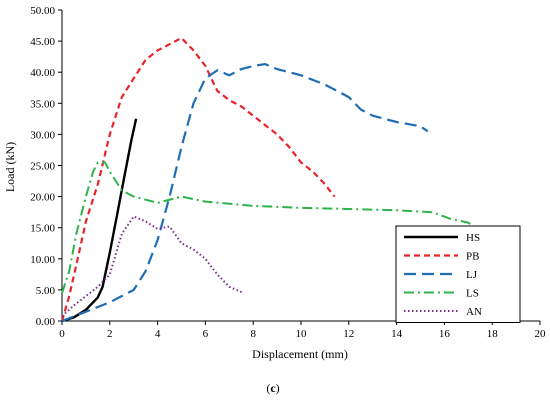  I want to click on x-tick-label: 14, so click(397, 334).